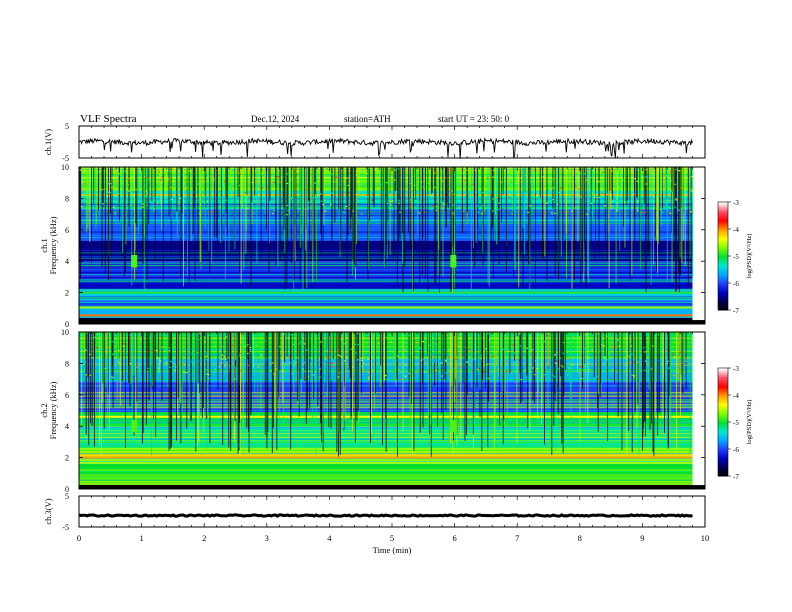 This screenshot has width=792, height=612. I want to click on y-tick-label: 6, so click(67, 230).